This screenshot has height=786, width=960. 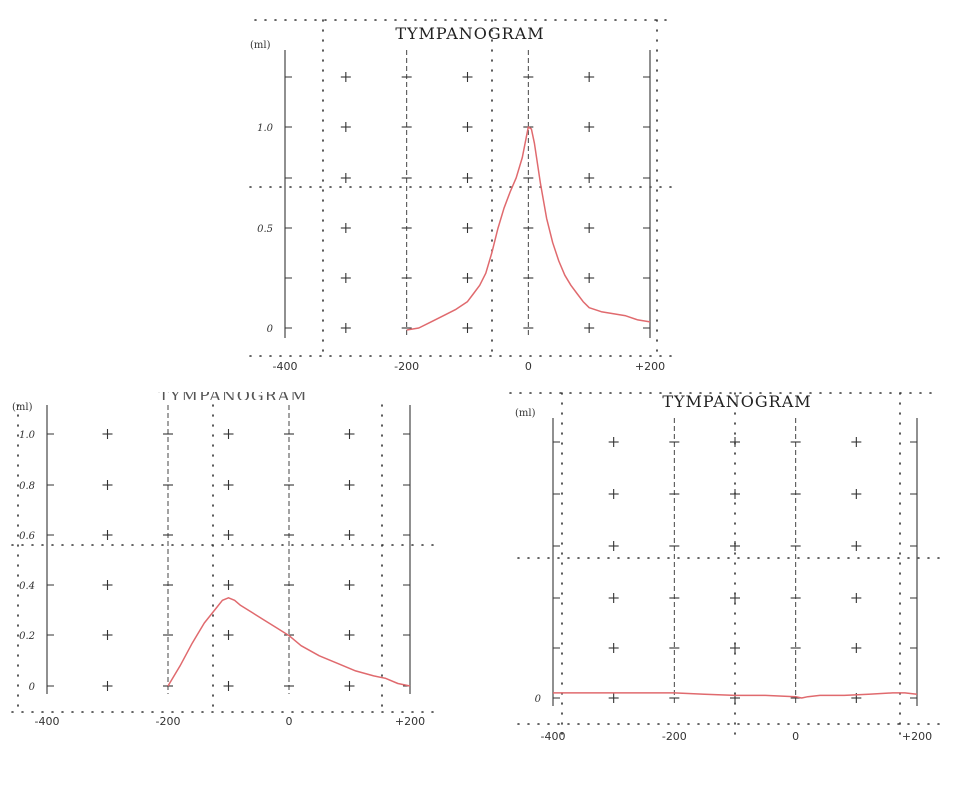 What do you see at coordinates (27, 586) in the screenshot?
I see `y-tick-label: 0.4` at bounding box center [27, 586].